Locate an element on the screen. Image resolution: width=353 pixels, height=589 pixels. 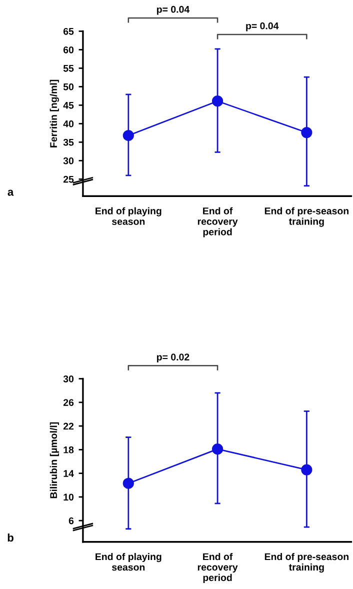
y-axis-title: Ferritin [ng/ml] is located at coordinates (54, 114).